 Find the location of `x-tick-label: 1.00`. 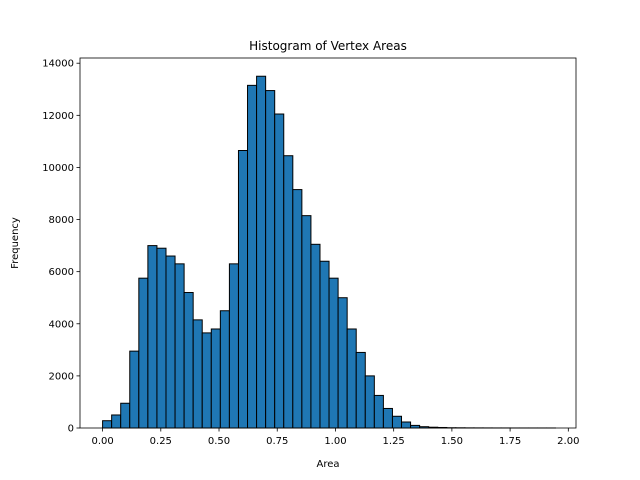

x-tick-label: 1.00 is located at coordinates (335, 441).